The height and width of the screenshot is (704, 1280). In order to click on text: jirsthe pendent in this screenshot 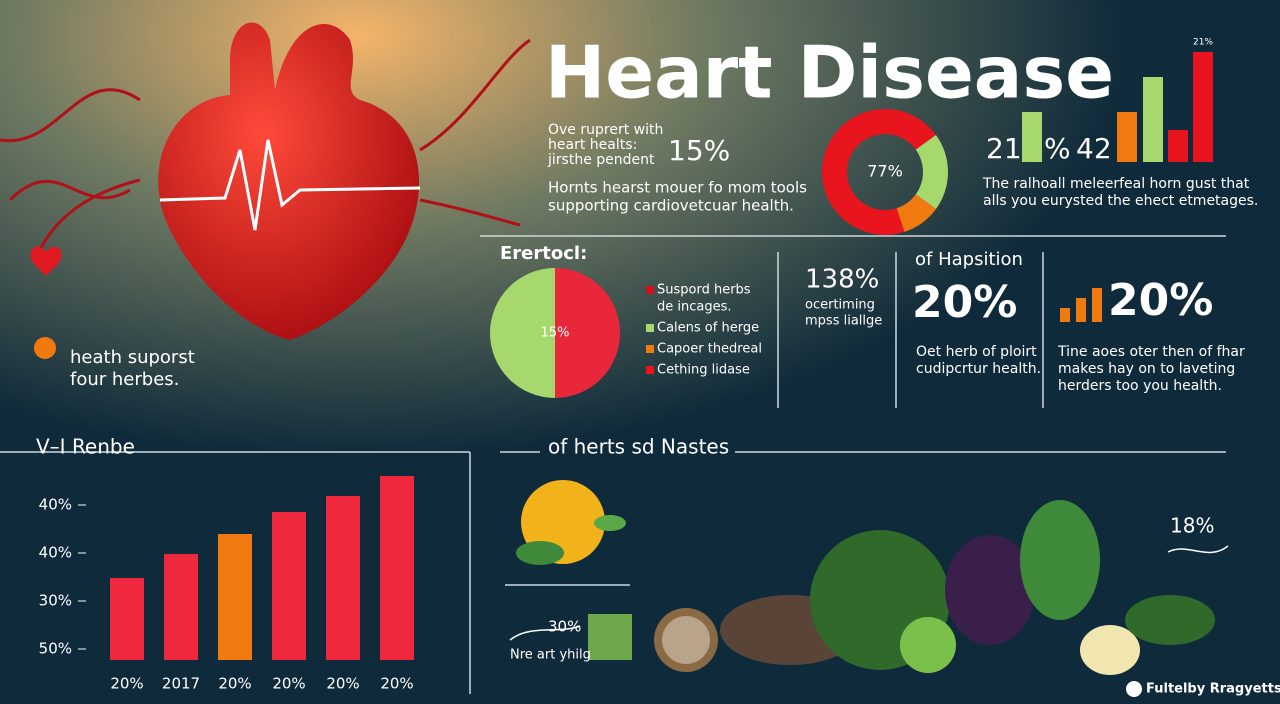, I will do `click(601, 160)`.